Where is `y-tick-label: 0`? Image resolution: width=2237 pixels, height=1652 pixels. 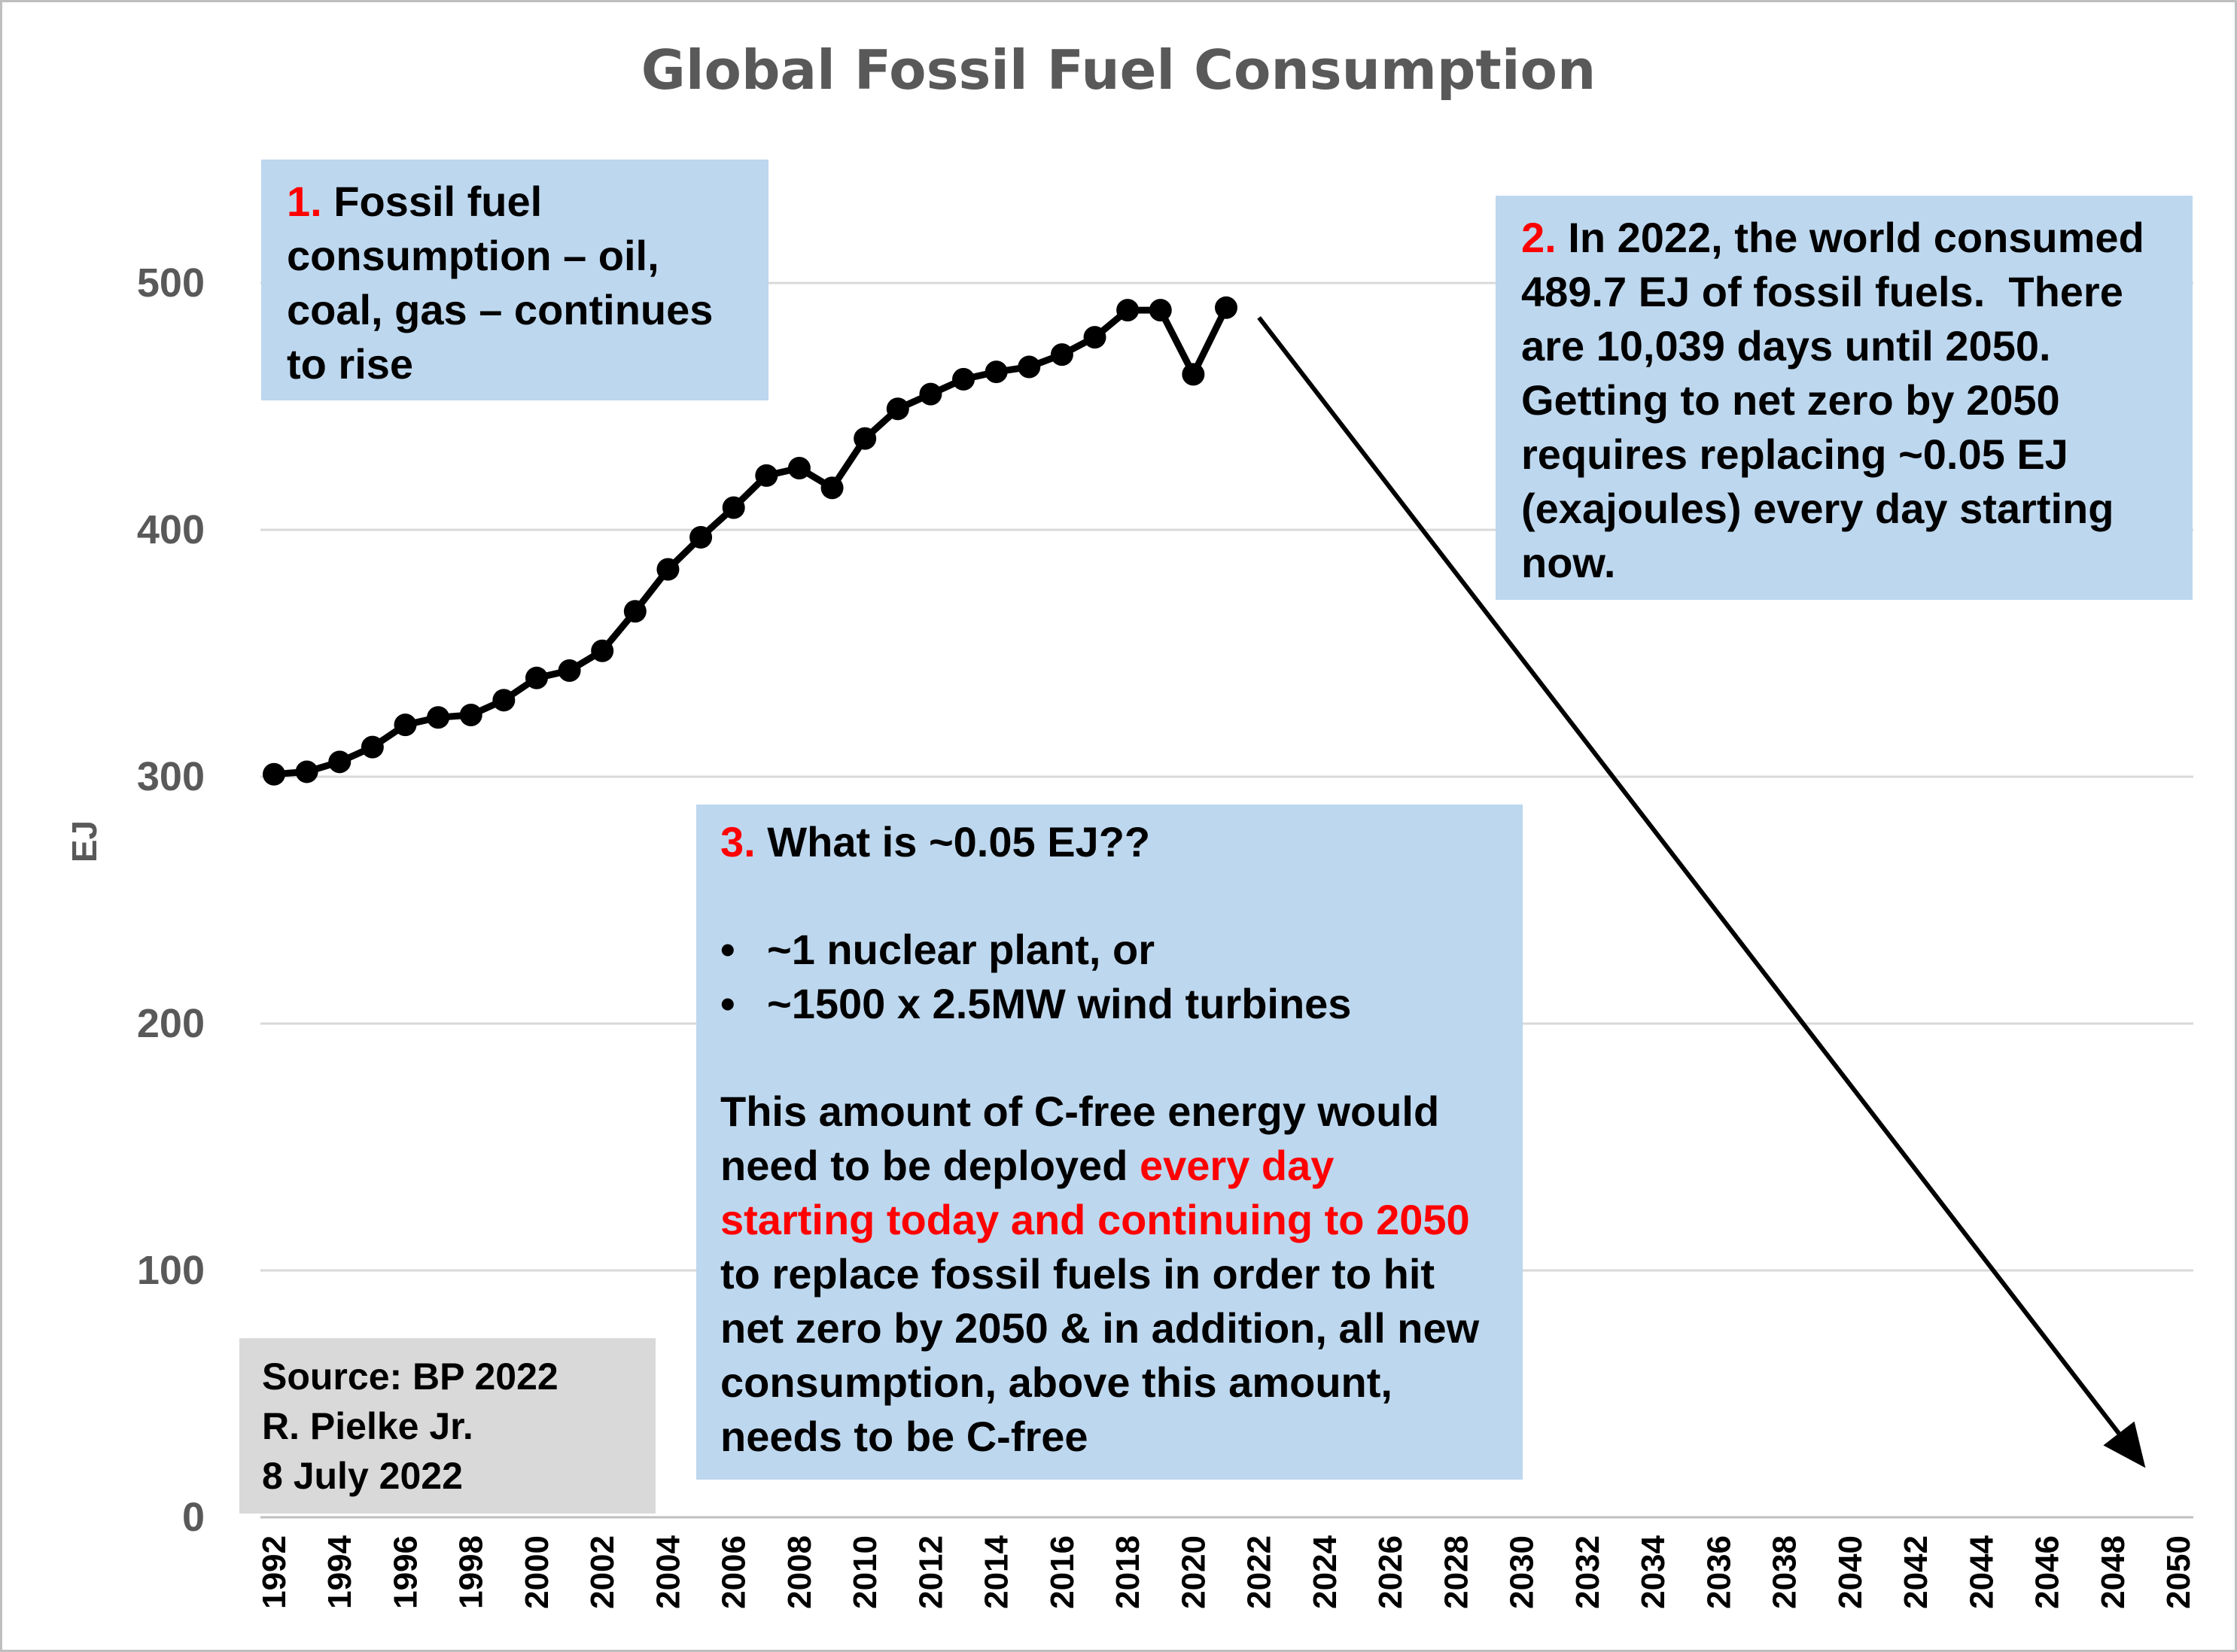 y-tick-label: 0 is located at coordinates (194, 1518).